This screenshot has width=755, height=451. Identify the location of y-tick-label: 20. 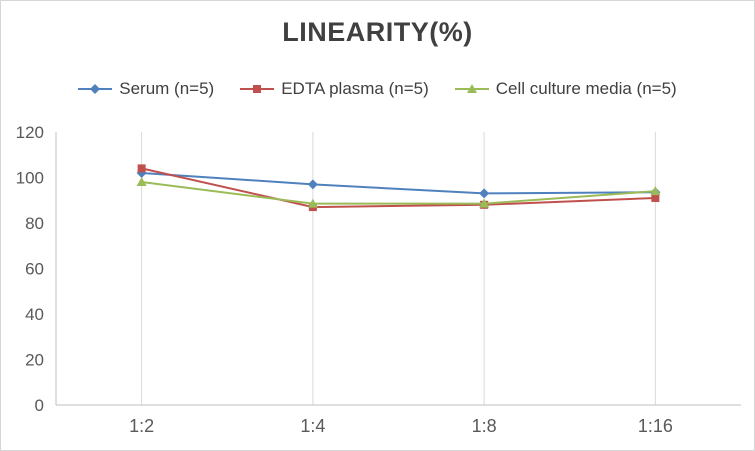
(34, 360).